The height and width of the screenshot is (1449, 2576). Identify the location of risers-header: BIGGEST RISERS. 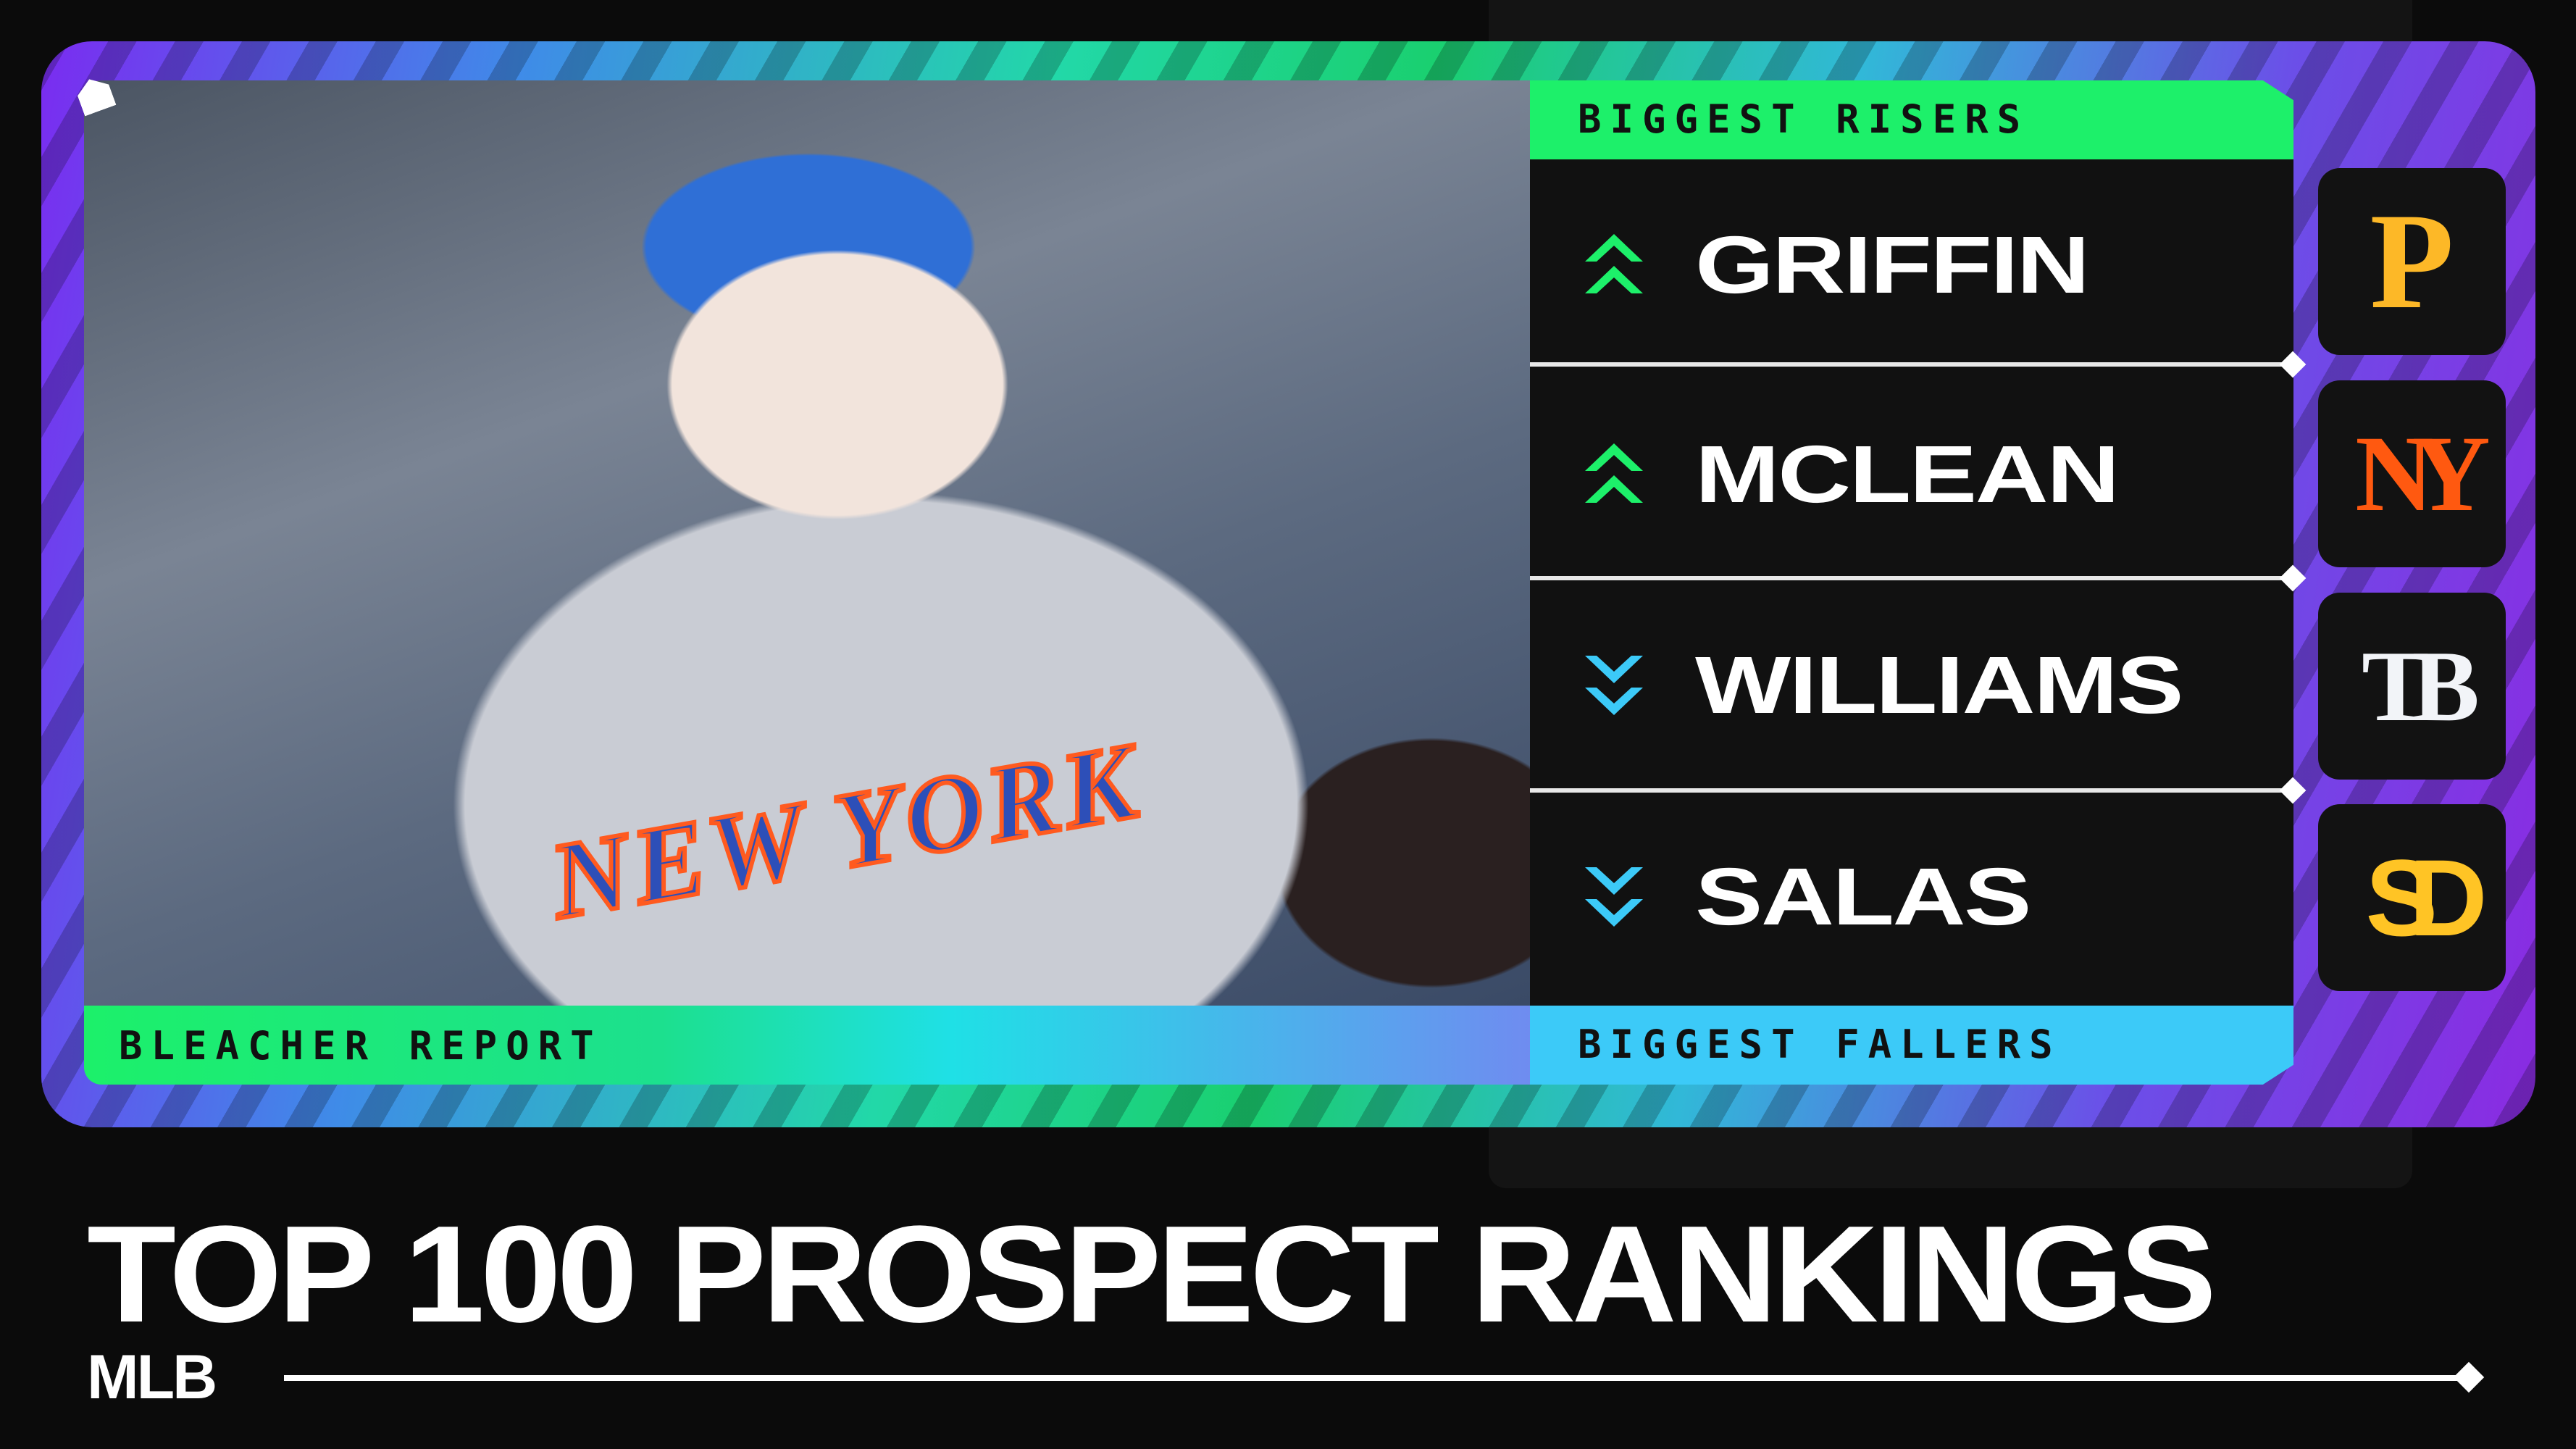
(1911, 120).